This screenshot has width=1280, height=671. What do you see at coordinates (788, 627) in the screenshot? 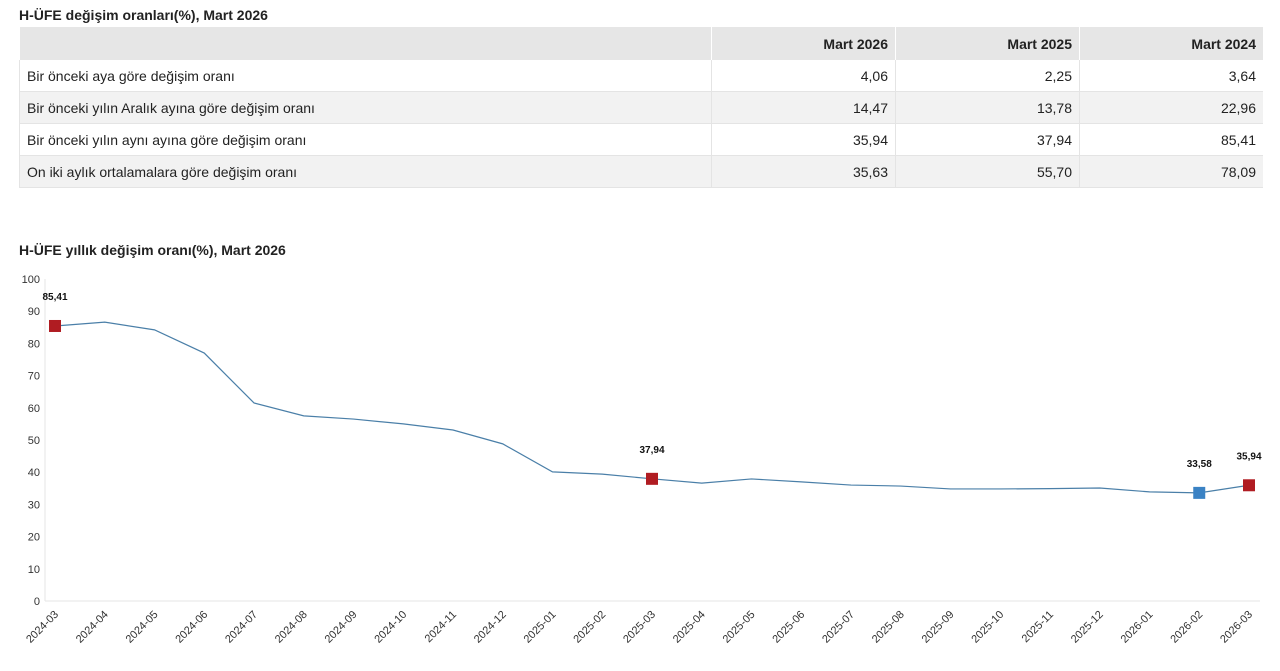
I see `x-tick-label: 2025-06` at bounding box center [788, 627].